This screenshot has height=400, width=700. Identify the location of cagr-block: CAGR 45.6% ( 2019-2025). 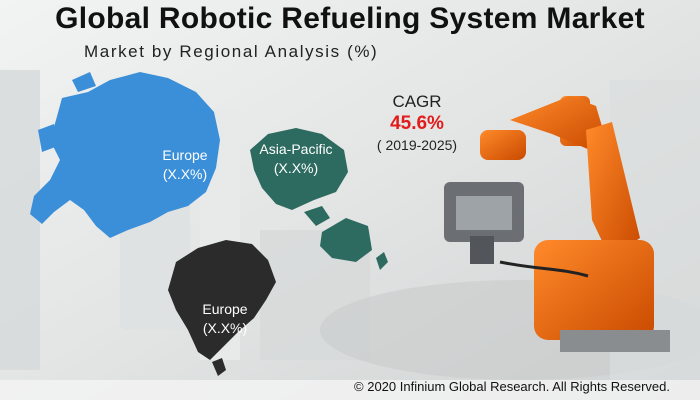
(417, 122).